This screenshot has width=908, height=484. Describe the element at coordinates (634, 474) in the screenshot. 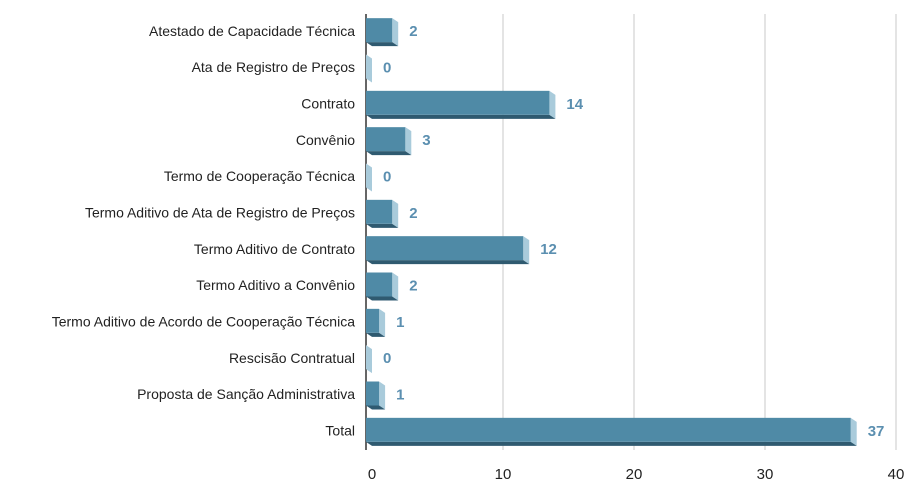

I see `x-tick-label: 20` at that location.